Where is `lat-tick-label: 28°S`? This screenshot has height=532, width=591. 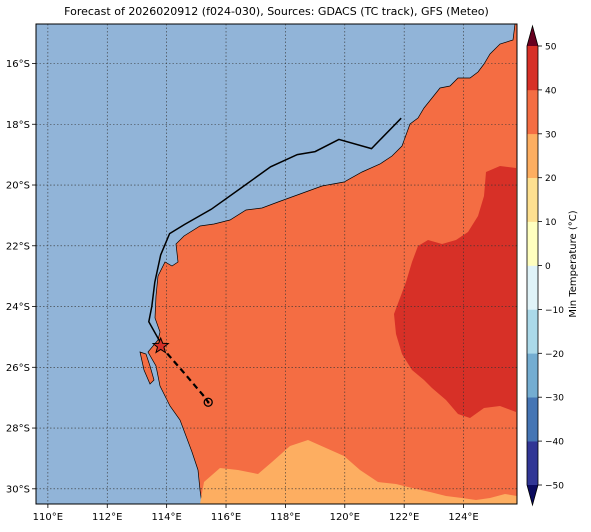 lat-tick-label: 28°S is located at coordinates (18, 429).